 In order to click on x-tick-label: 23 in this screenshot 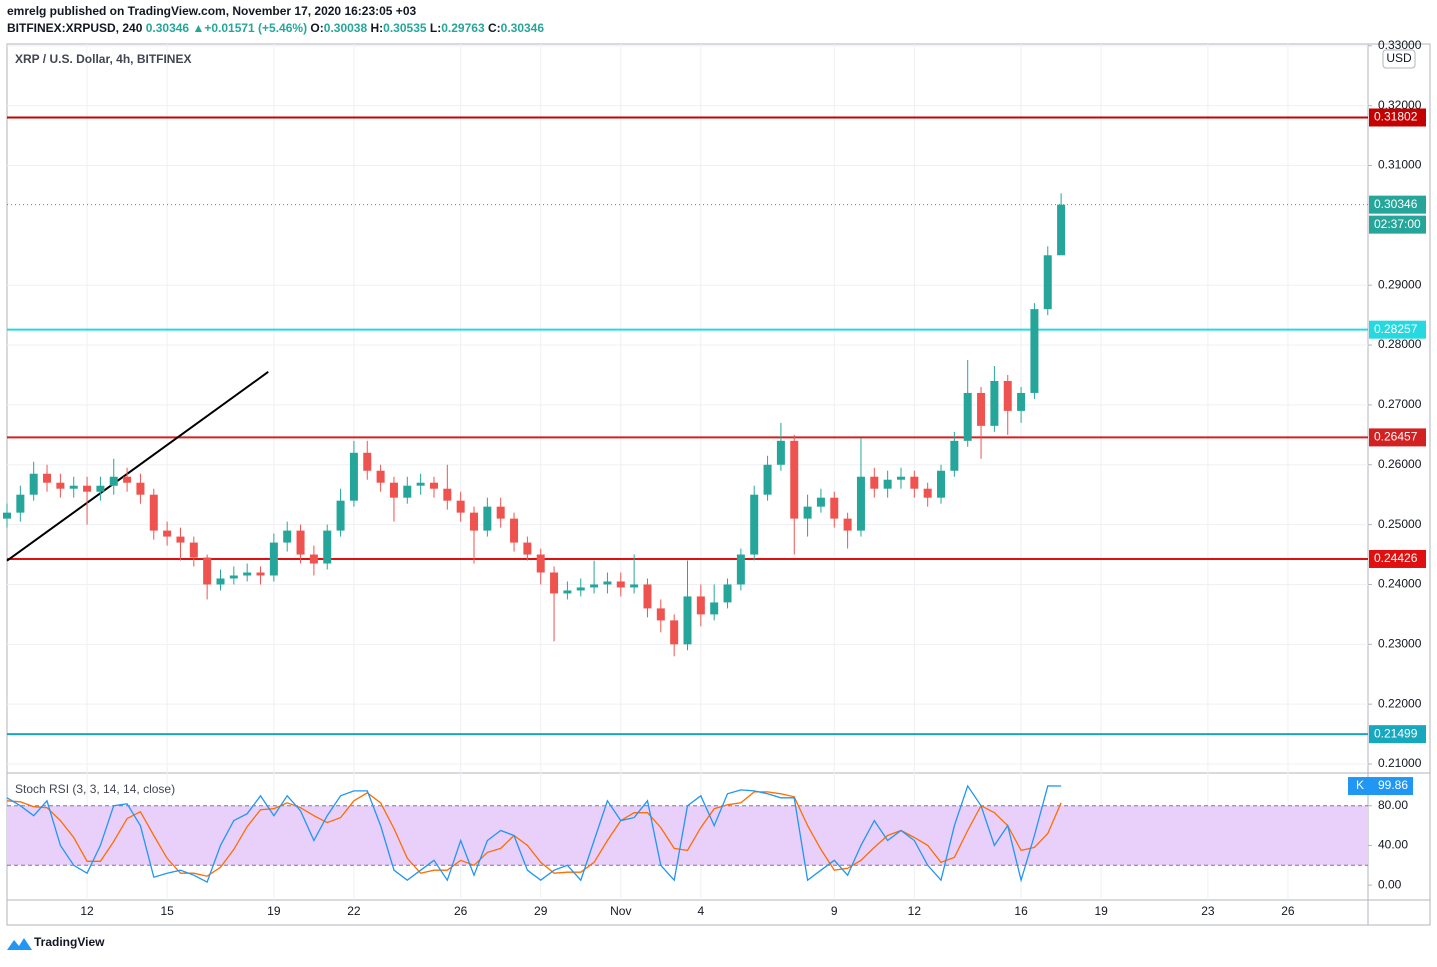, I will do `click(1208, 911)`.